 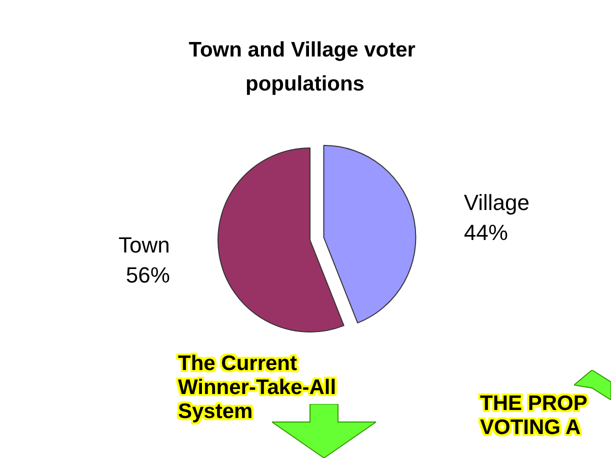 What do you see at coordinates (148, 275) in the screenshot?
I see `data-label: 56%` at bounding box center [148, 275].